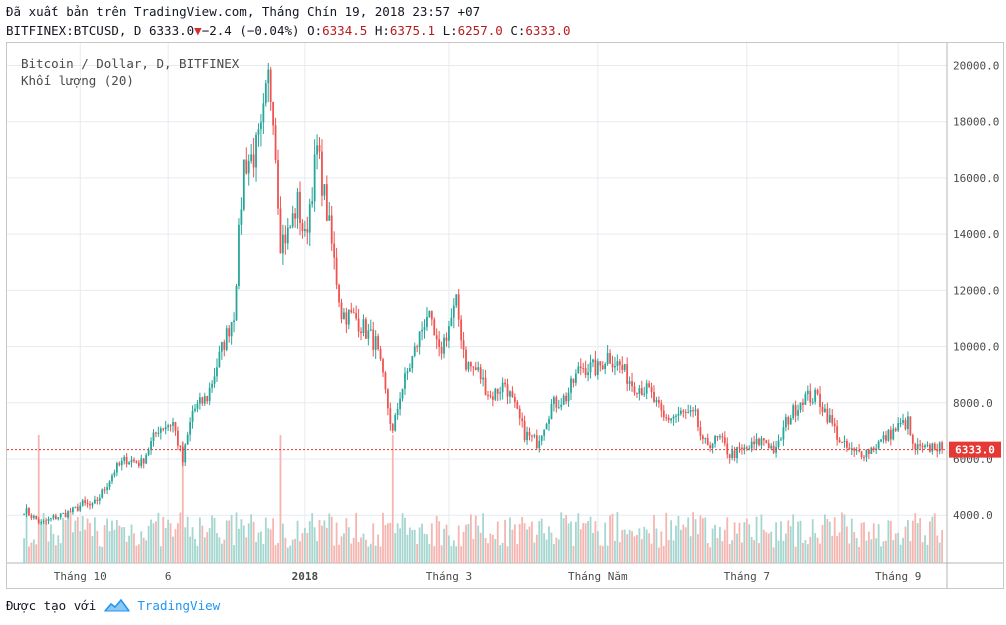 This screenshot has height=625, width=1006. I want to click on tradingview-link: TradingView, so click(179, 605).